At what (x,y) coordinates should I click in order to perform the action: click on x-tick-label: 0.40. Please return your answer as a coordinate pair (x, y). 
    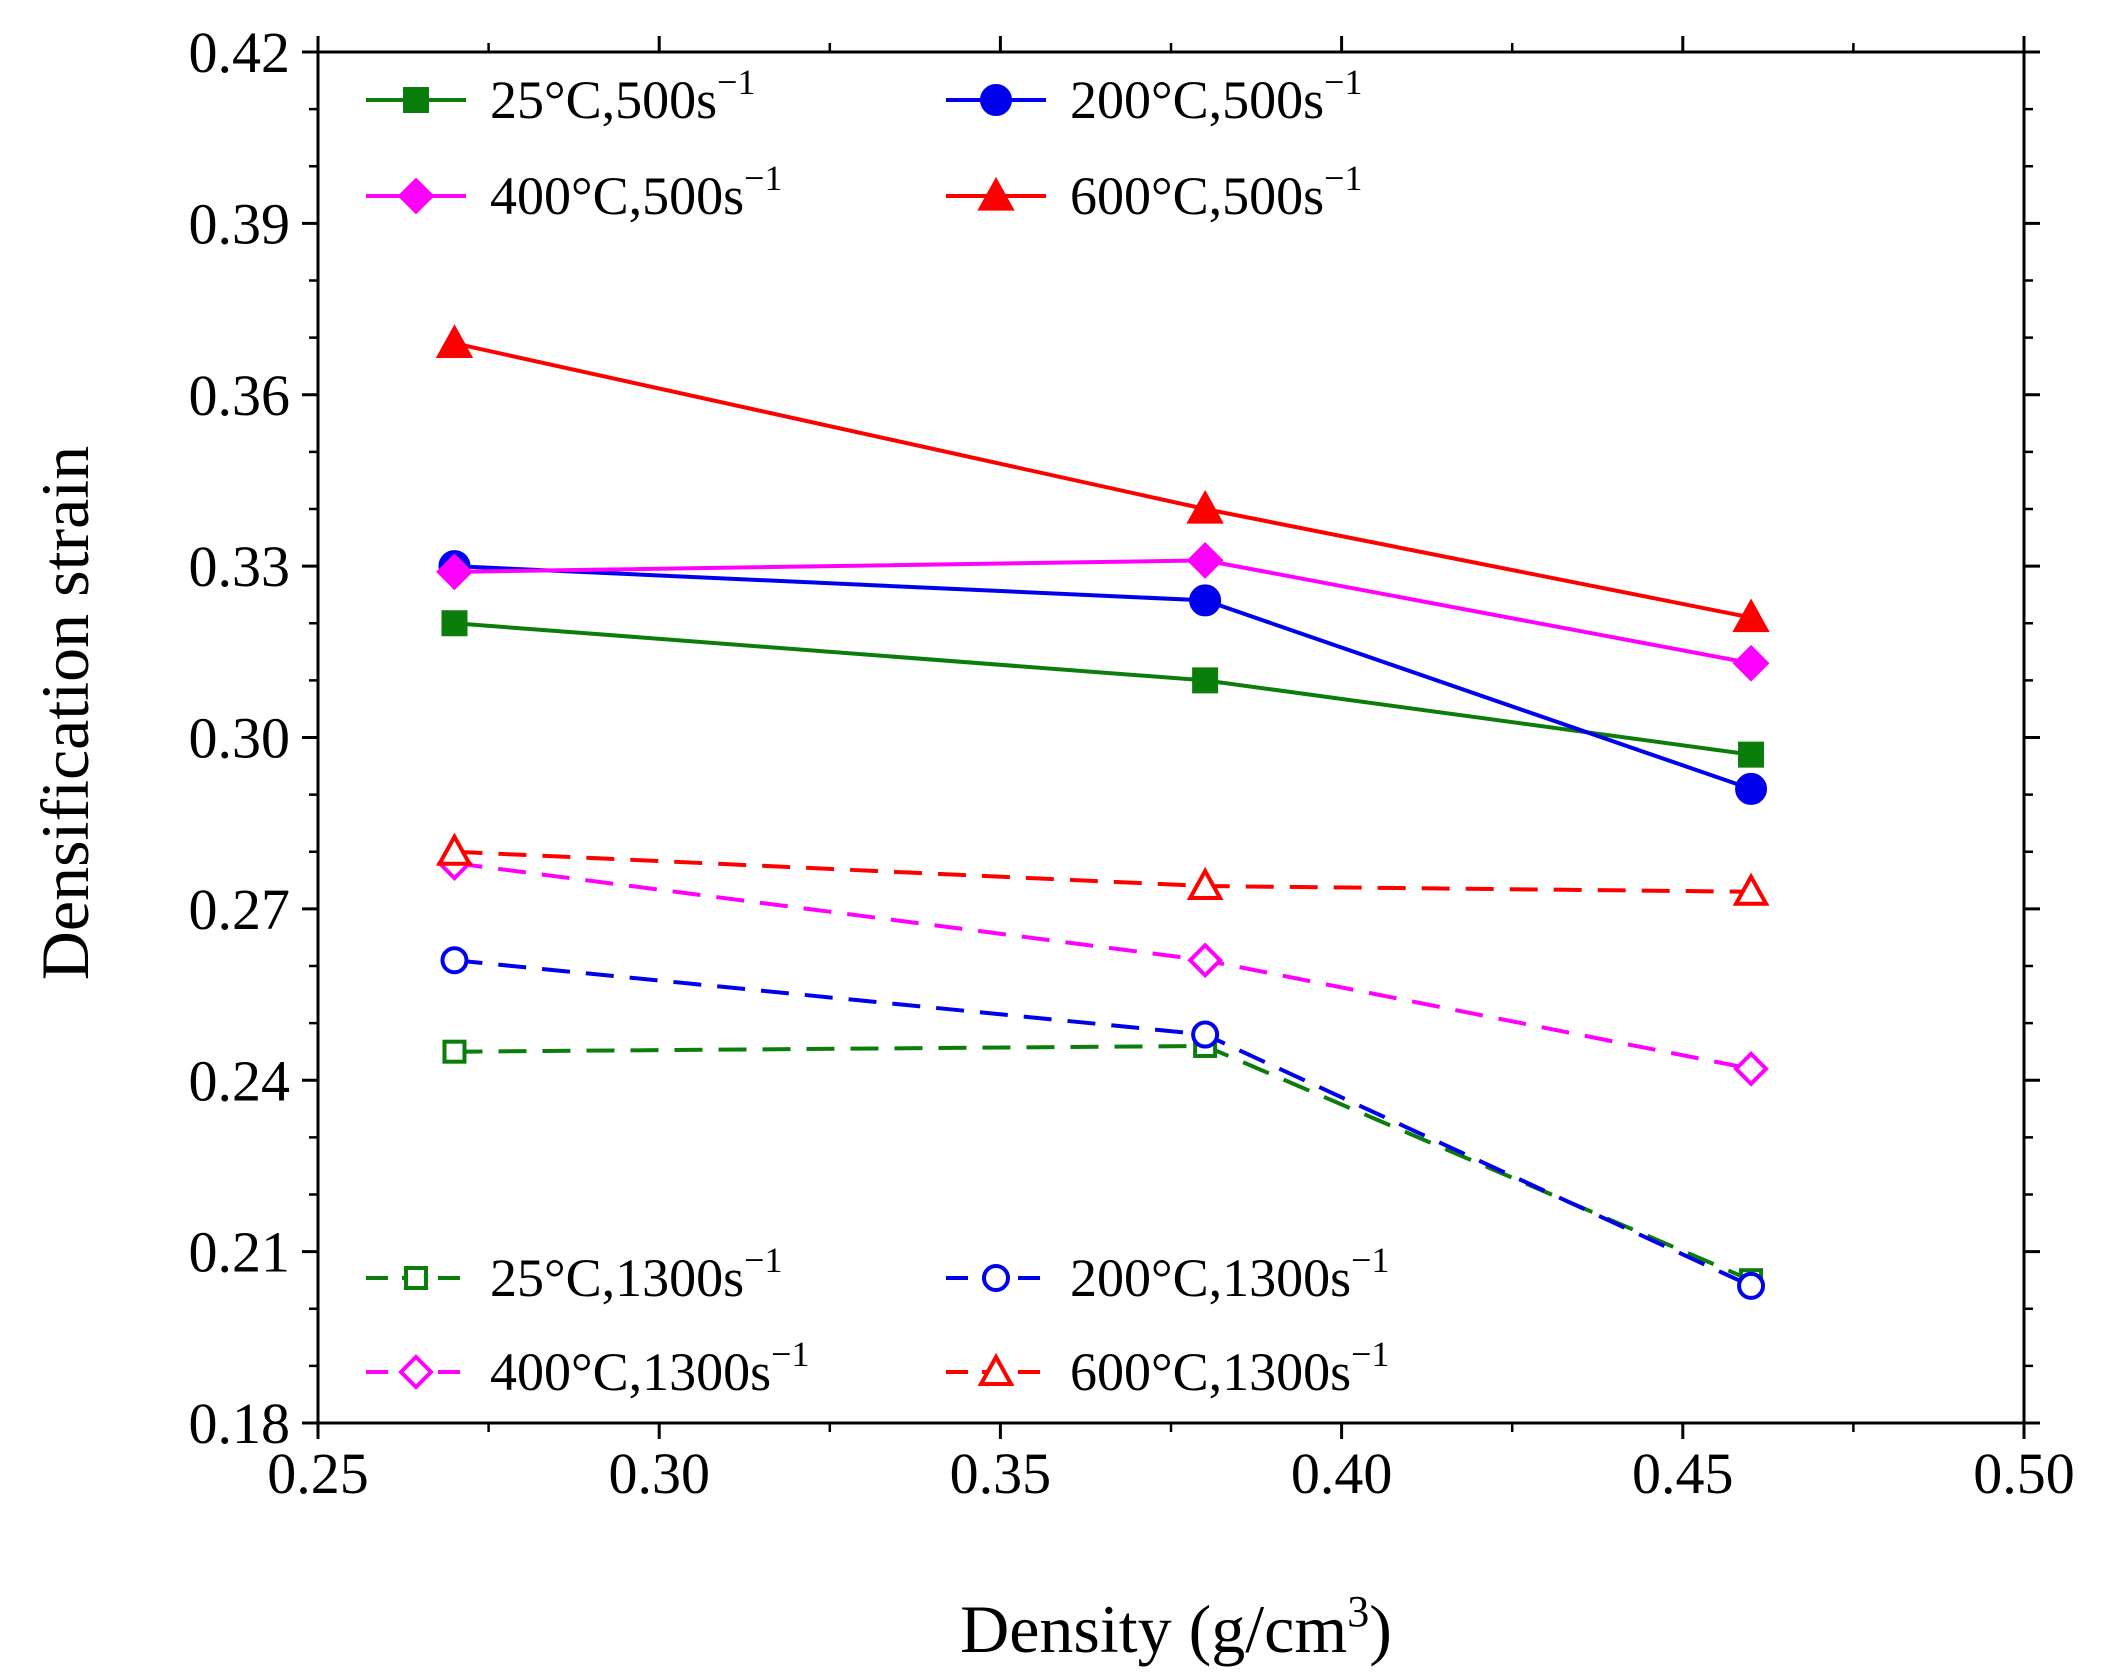
    Looking at the image, I should click on (1342, 1473).